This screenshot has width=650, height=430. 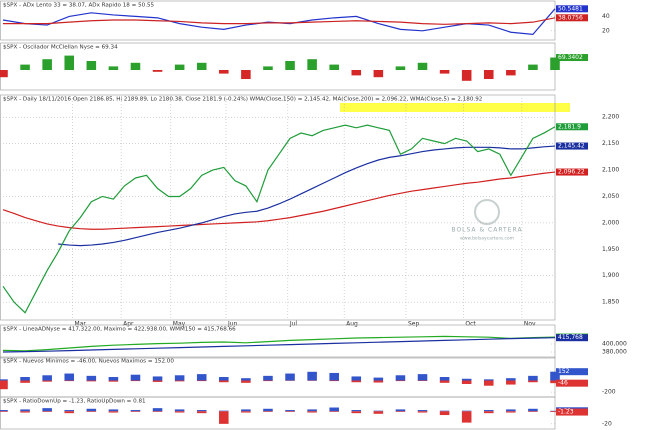 What do you see at coordinates (570, 8) in the screenshot?
I see `value-label: 50.5481` at bounding box center [570, 8].